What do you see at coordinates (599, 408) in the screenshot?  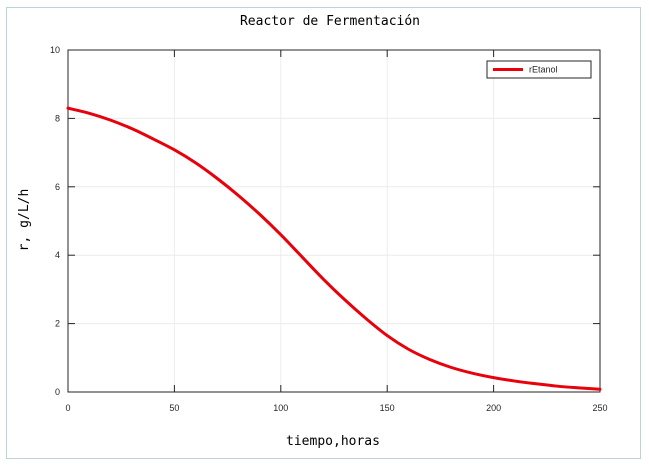 I see `x-tick-label: 250` at bounding box center [599, 408].